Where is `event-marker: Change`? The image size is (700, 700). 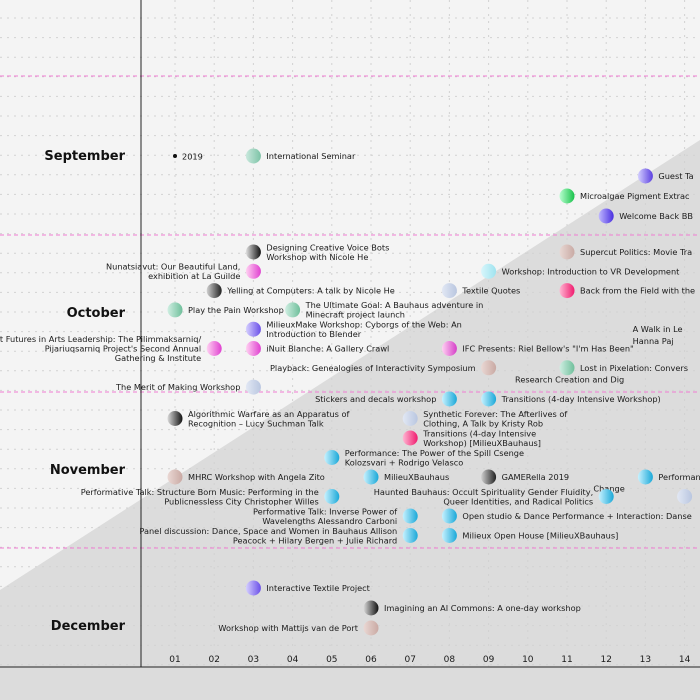
event-marker: Change is located at coordinates (608, 489).